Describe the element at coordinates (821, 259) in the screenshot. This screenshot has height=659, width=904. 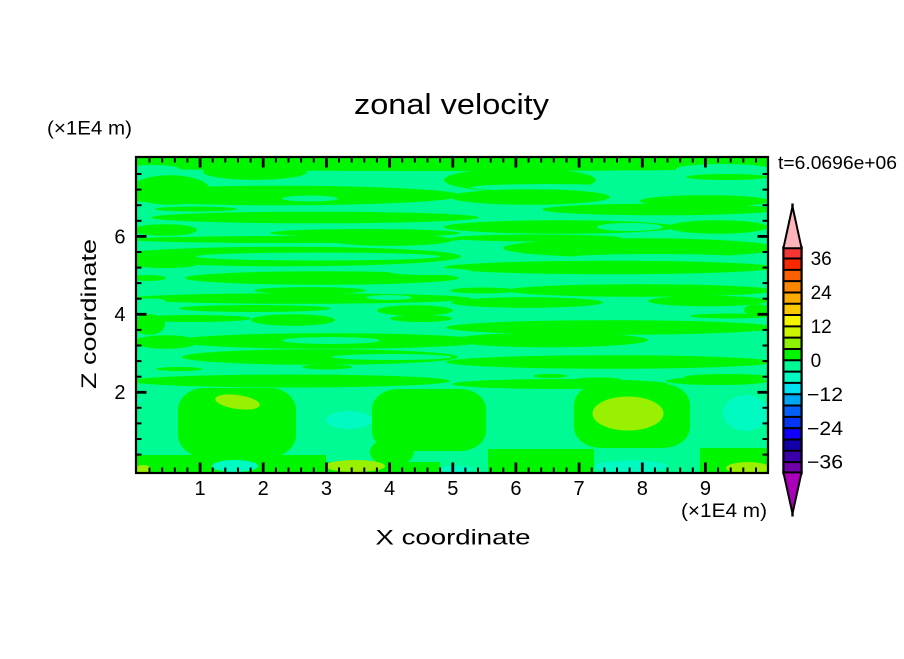
I see `svg-text: 36` at that location.